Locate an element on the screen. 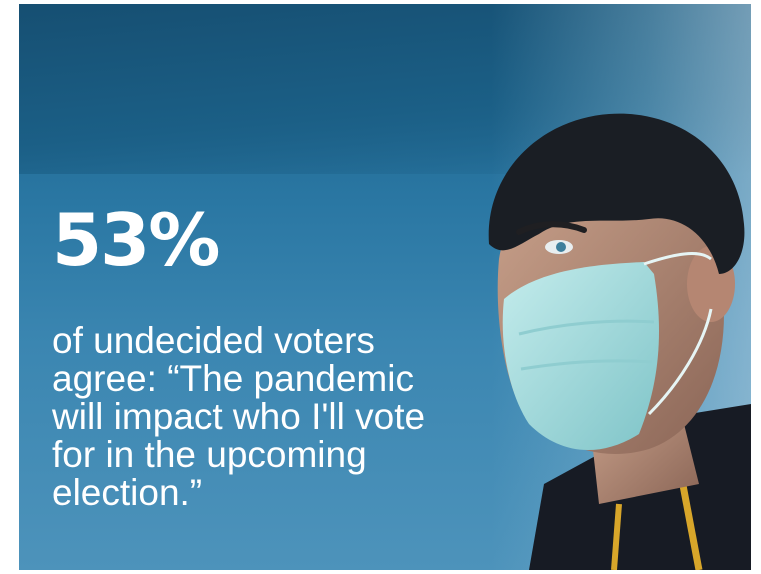 This screenshot has width=761, height=574. quote-line: agree: “The pandemic is located at coordinates (233, 378).